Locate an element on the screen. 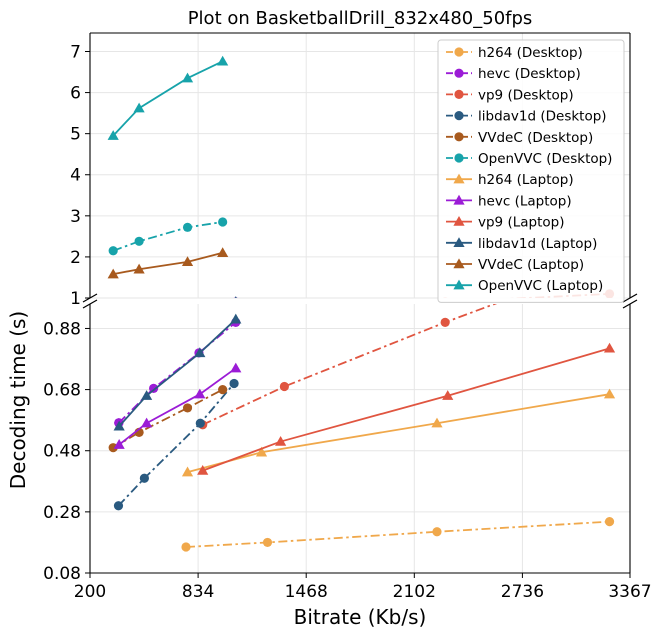 The height and width of the screenshot is (636, 665). x-tick-label: 834 is located at coordinates (198, 592).